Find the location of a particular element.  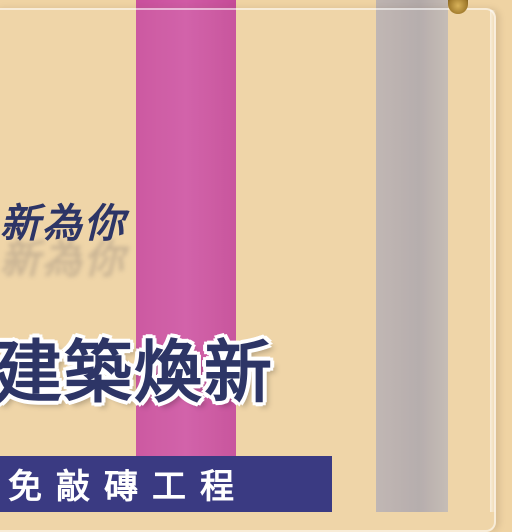

acrylic-edge-highlight is located at coordinates (493, 261).